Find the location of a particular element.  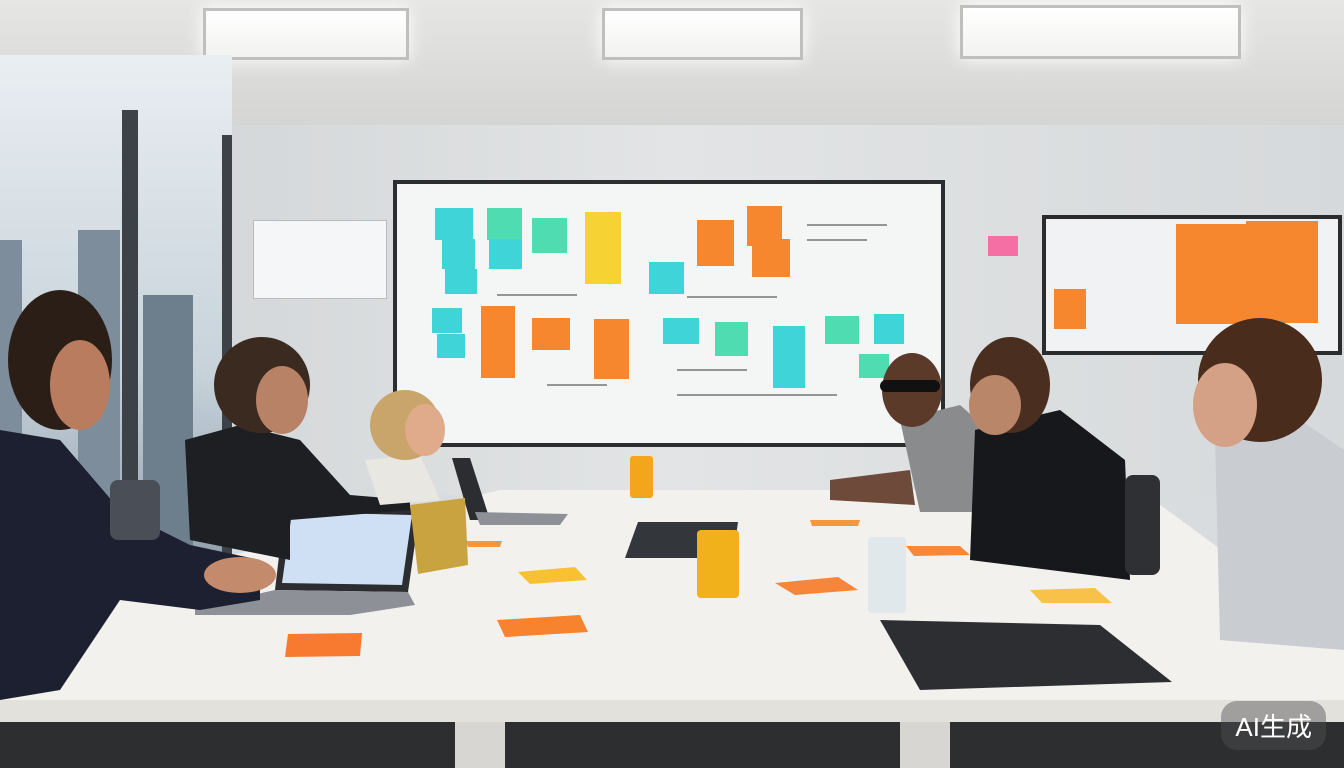

watermark-badge: AI生成 is located at coordinates (1273, 725).